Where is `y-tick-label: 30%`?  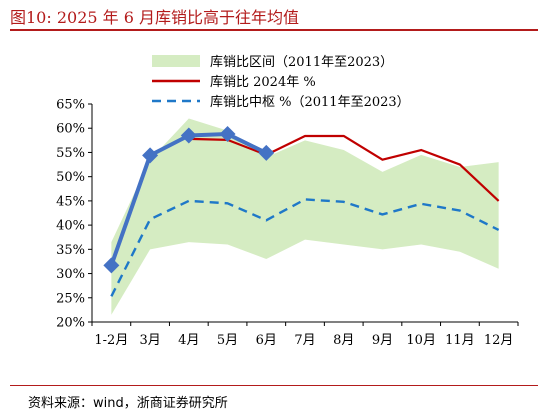 y-tick-label: 30% is located at coordinates (70, 274).